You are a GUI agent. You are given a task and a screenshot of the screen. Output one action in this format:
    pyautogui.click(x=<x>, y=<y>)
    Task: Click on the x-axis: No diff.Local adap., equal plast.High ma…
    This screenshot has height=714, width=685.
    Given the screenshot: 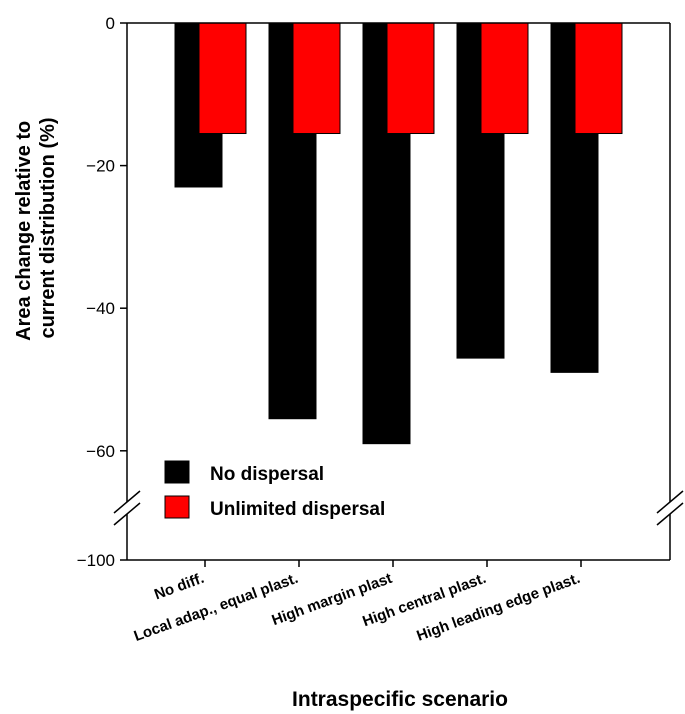 What is the action you would take?
    pyautogui.click(x=357, y=602)
    